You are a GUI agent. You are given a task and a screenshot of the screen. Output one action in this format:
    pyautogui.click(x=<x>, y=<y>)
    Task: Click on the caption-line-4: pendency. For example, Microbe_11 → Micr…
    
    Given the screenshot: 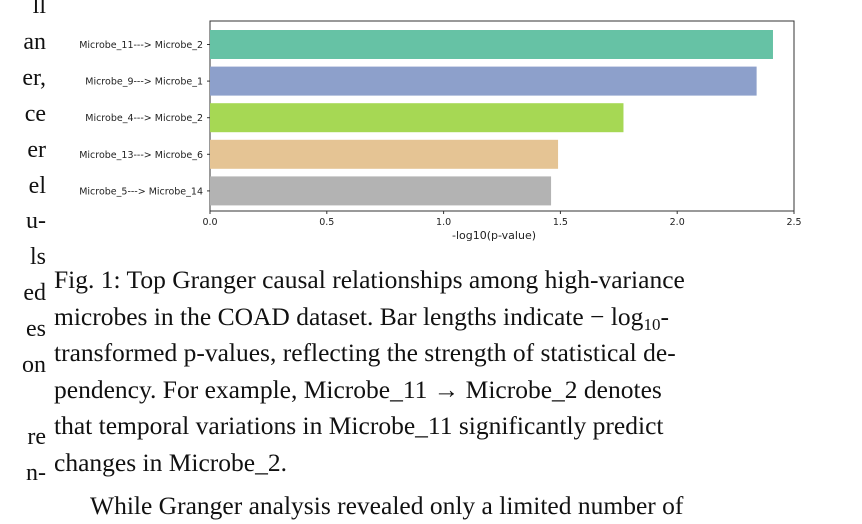 What is the action you would take?
    pyautogui.click(x=358, y=389)
    